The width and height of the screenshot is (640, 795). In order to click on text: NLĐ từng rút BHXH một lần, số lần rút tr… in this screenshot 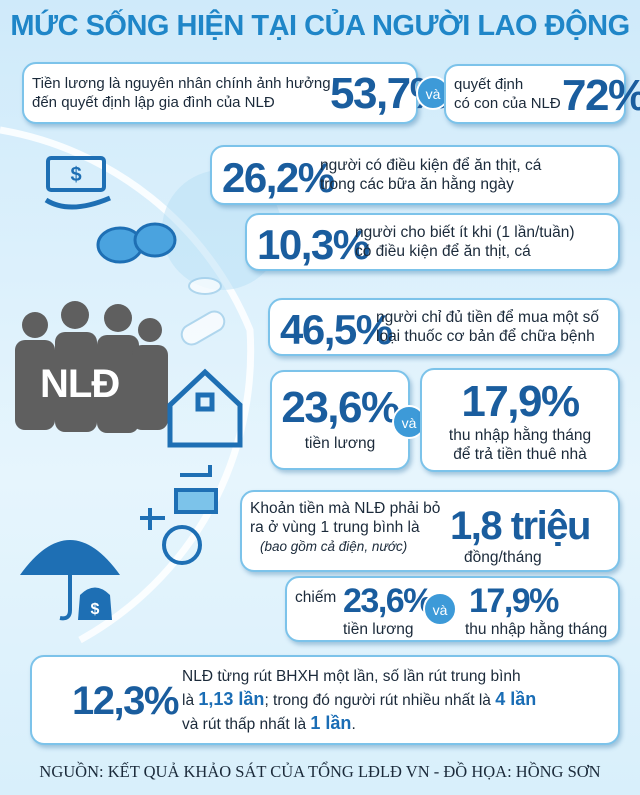, I will do `click(351, 676)`.